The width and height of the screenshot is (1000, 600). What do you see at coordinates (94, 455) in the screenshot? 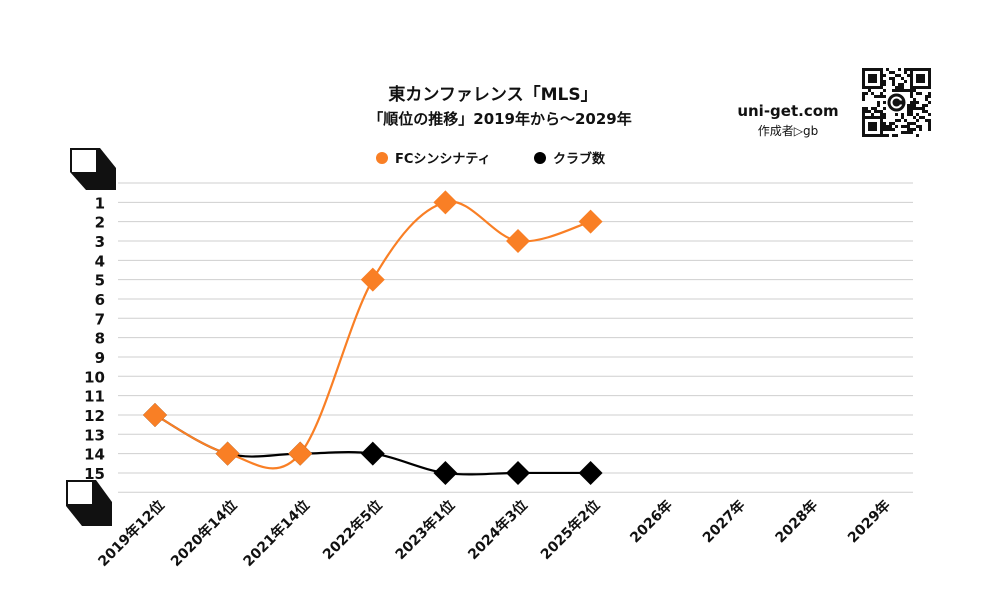
I see `y-tick-label: 14` at bounding box center [94, 455].